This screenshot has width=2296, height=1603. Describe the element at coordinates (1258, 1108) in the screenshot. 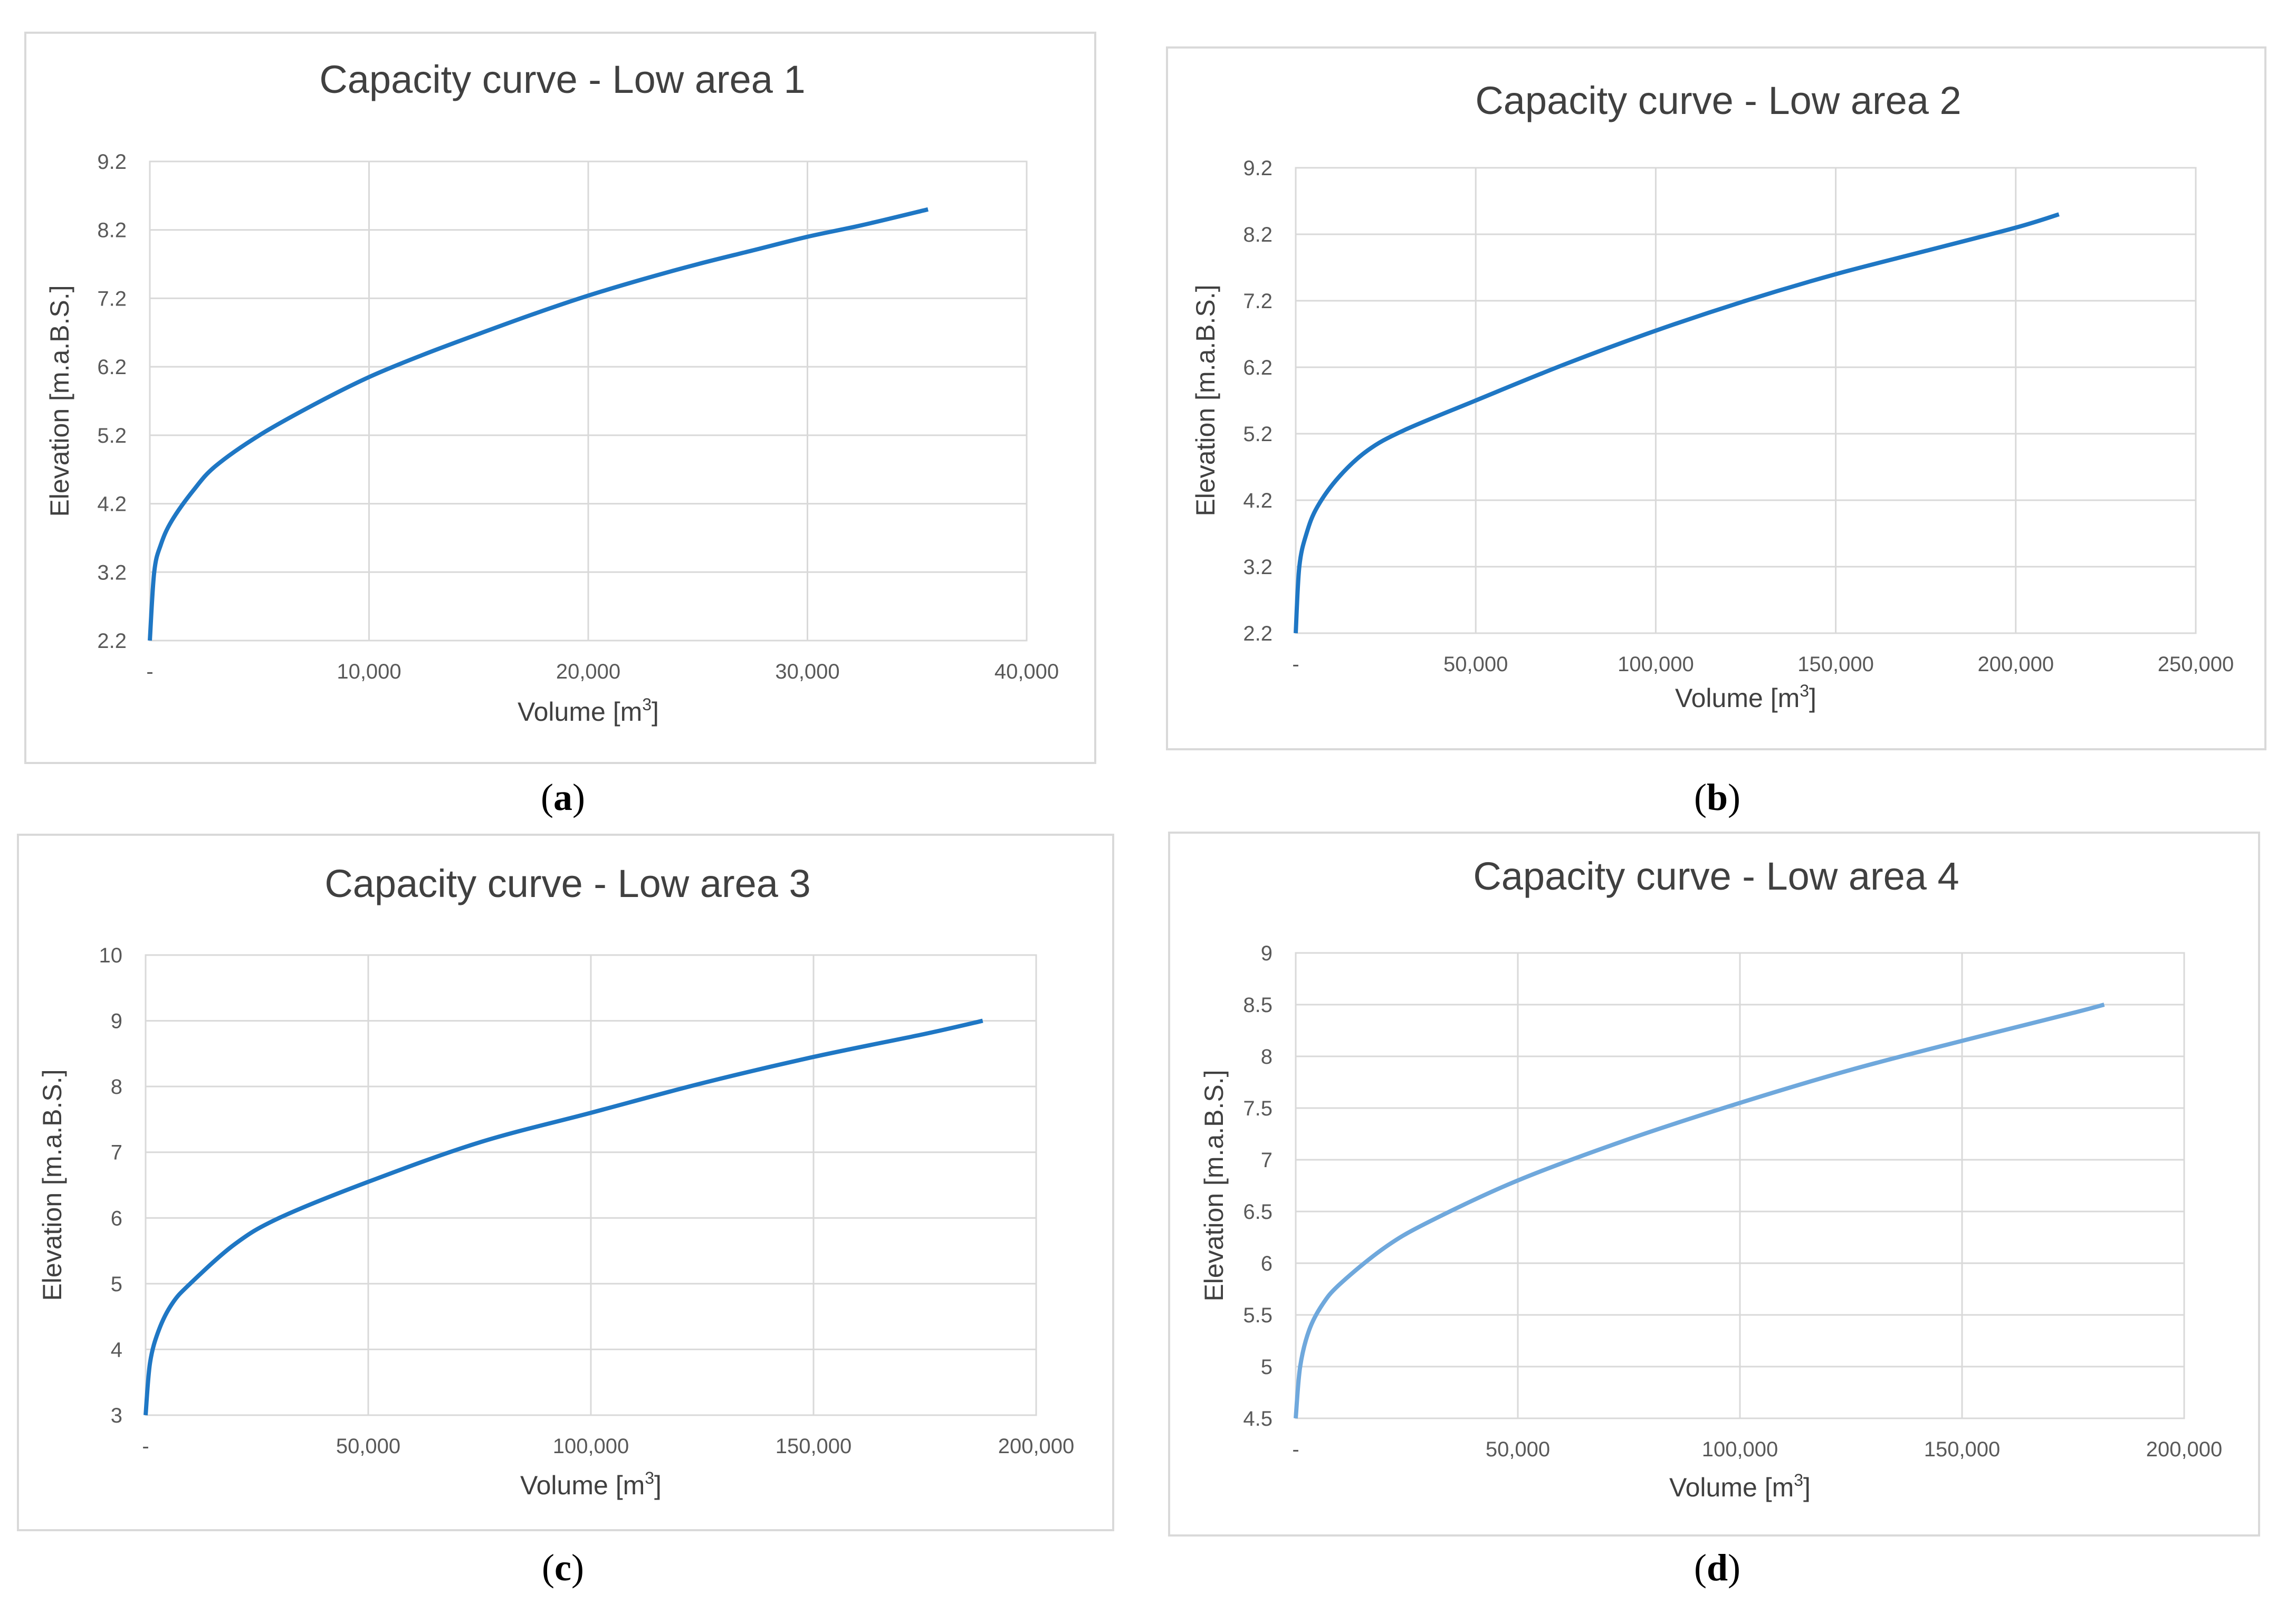

I see `y-tick-label: 7.5` at that location.